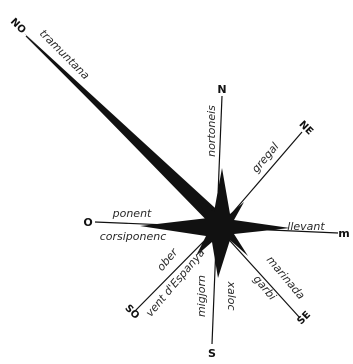  What do you see at coordinates (131, 312) in the screenshot?
I see `cardinal-southwest: SO` at bounding box center [131, 312].